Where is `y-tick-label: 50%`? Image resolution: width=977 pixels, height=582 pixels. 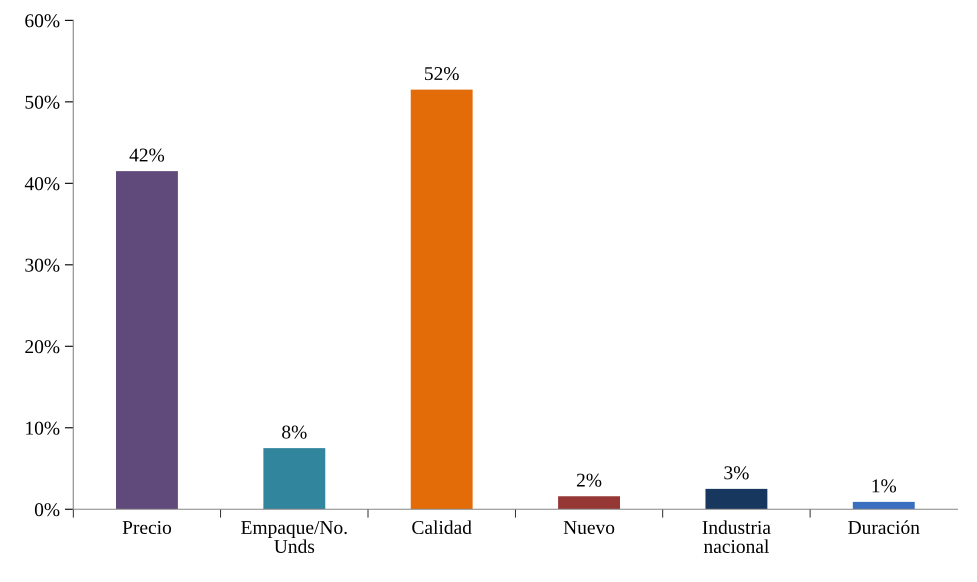 y-tick-label: 50% is located at coordinates (43, 102).